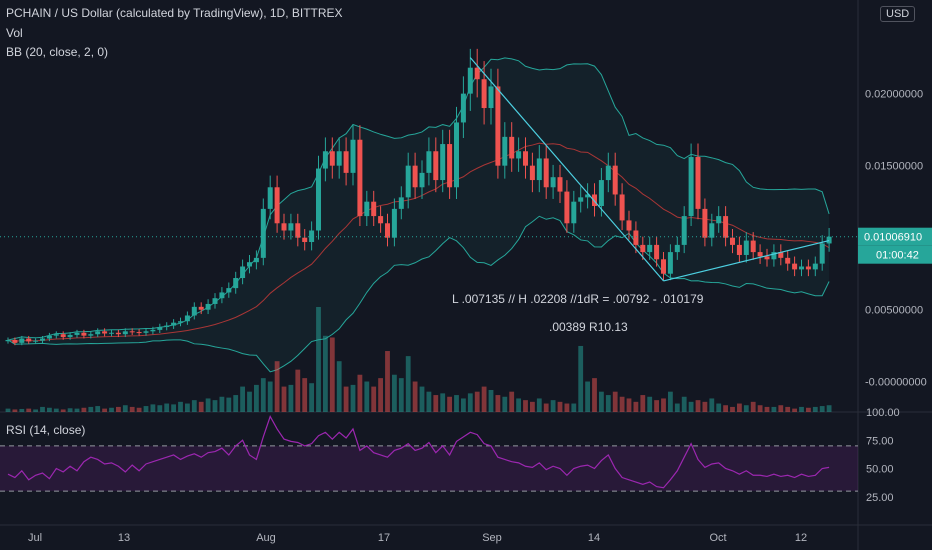  What do you see at coordinates (746, 260) in the screenshot?
I see `trend-line-up` at bounding box center [746, 260].